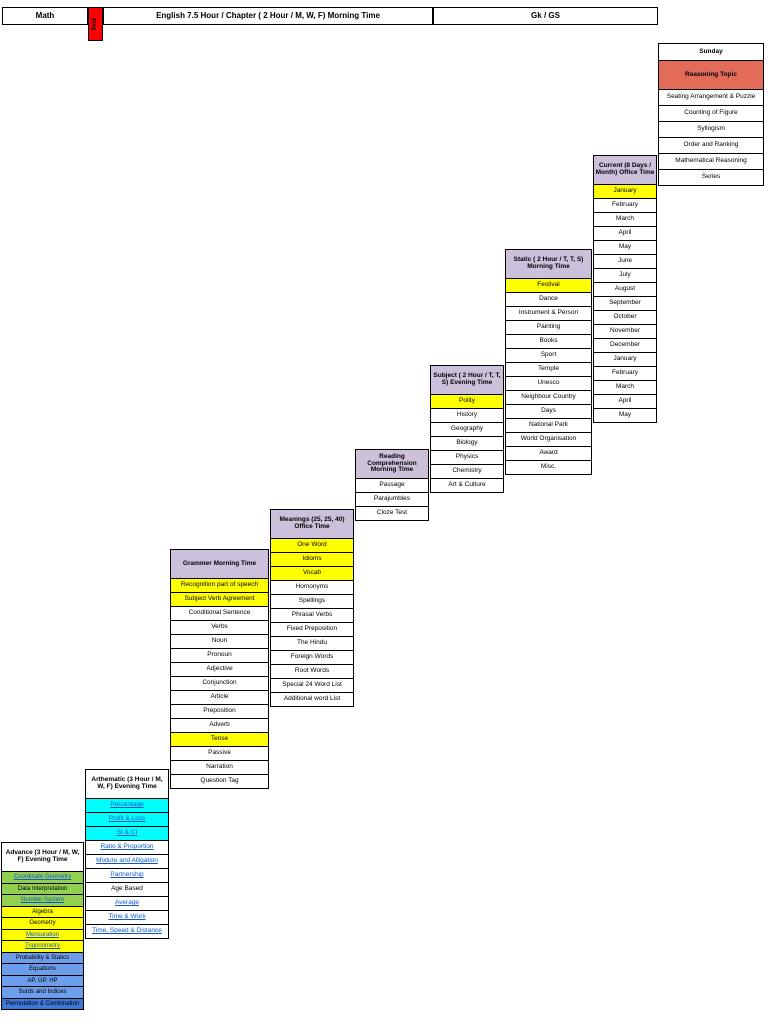  I want to click on test-cell: Test, so click(95, 24).